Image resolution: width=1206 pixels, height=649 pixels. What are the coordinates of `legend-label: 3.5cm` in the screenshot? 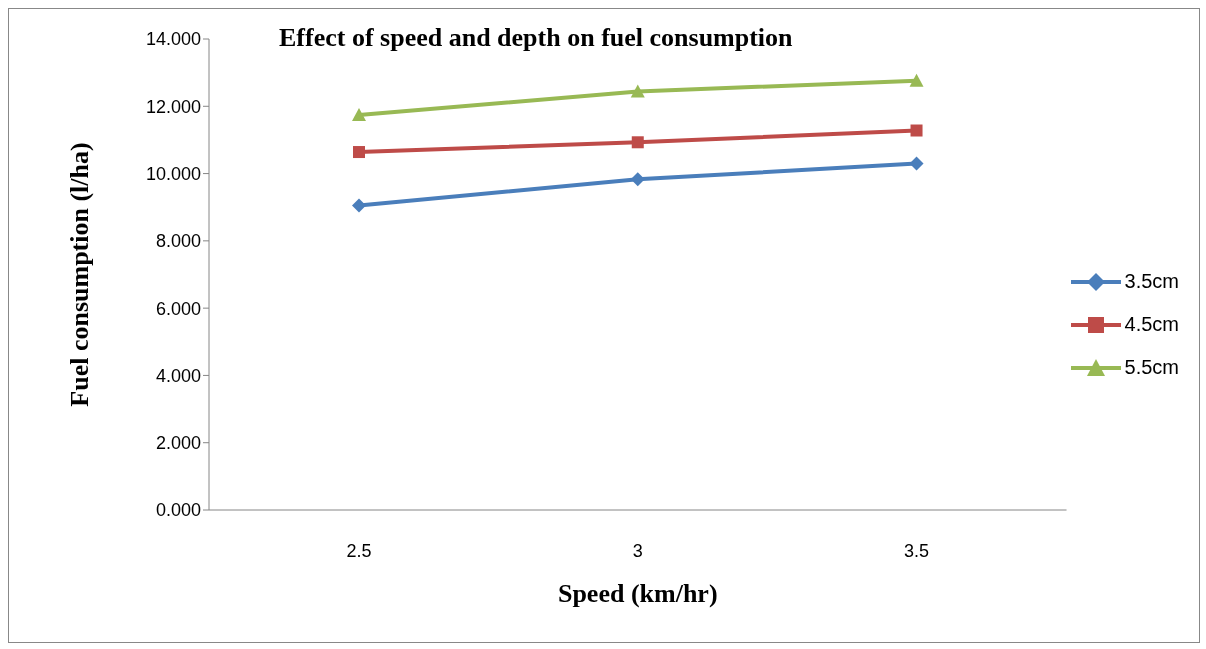 It's located at (1151, 281).